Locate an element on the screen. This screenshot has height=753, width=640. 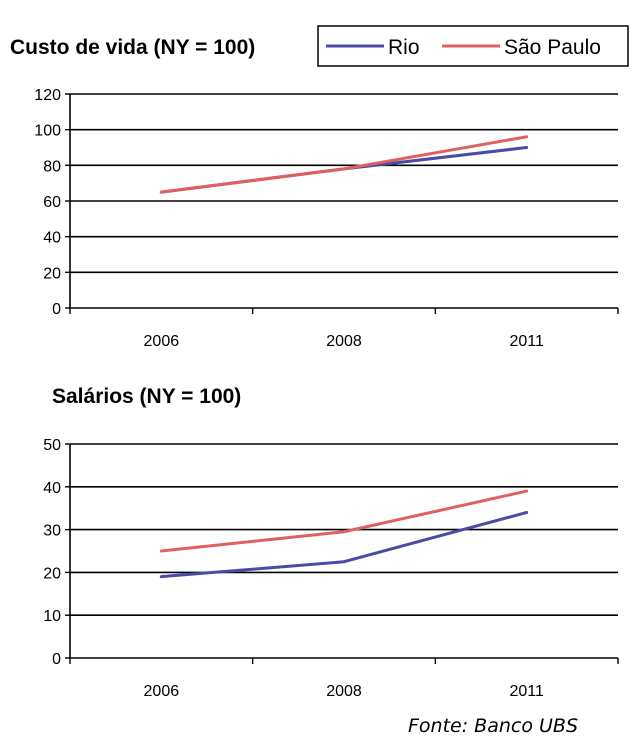
chart-1-title: Custo de vida (NY = 100) is located at coordinates (132, 47).